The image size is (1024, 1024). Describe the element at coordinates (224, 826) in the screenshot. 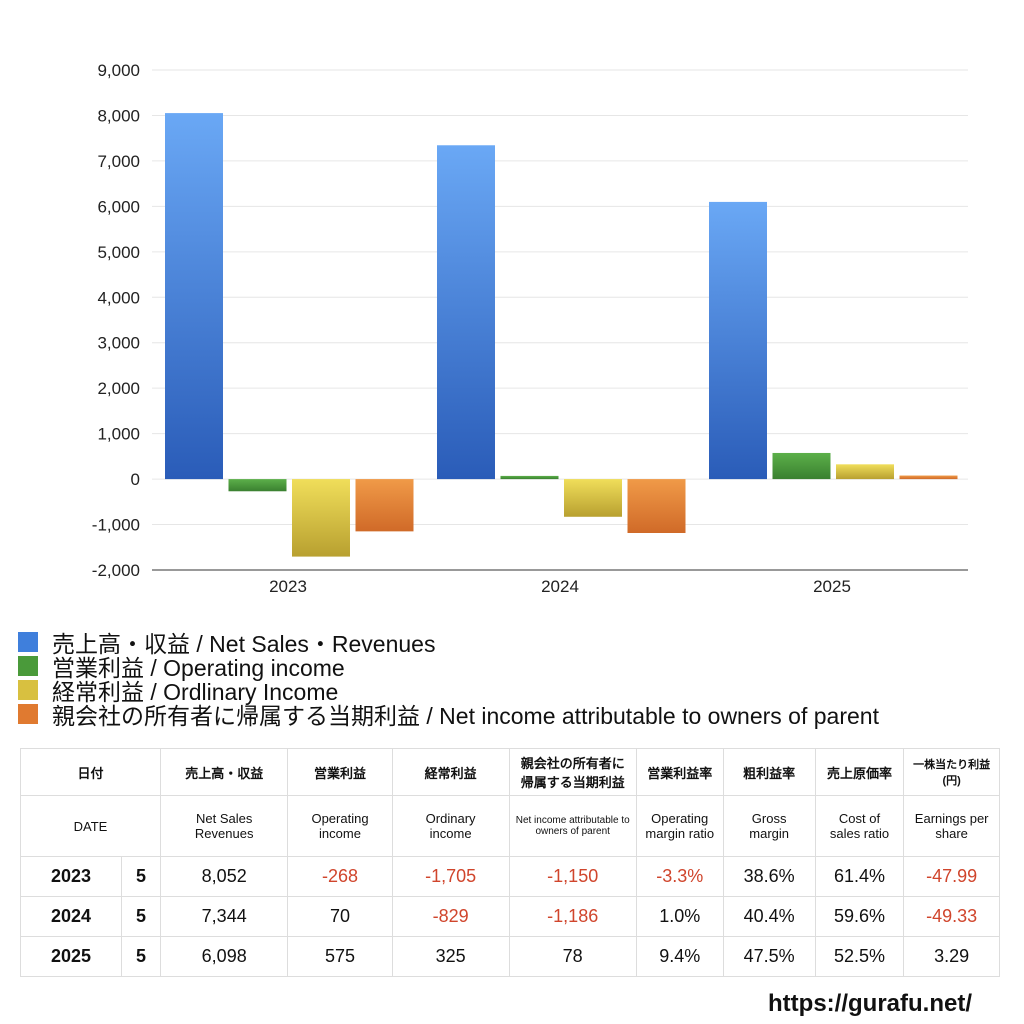

I see `header-cell: Net Sales Revenues` at that location.